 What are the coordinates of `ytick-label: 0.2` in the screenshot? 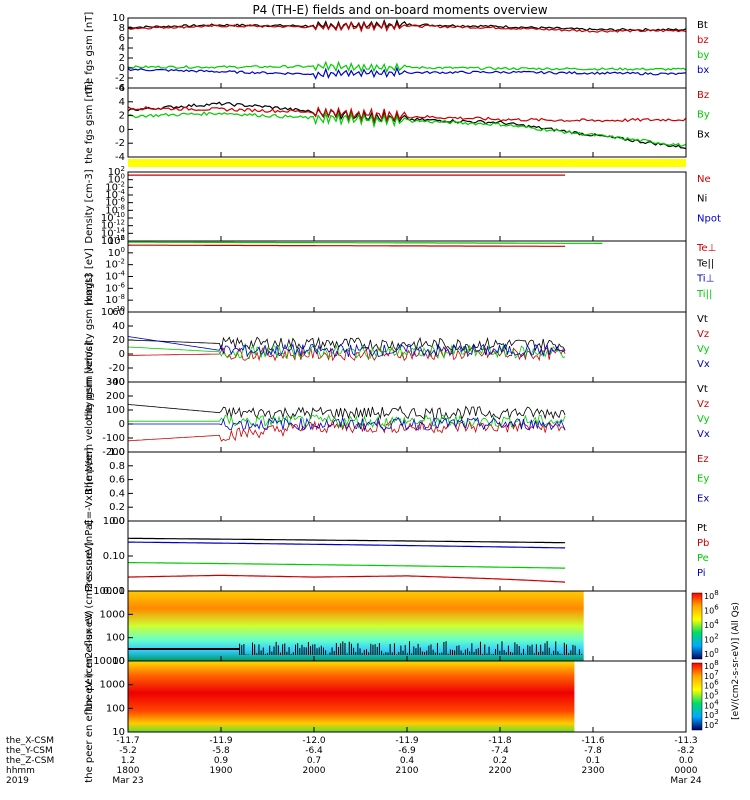 It's located at (117, 507).